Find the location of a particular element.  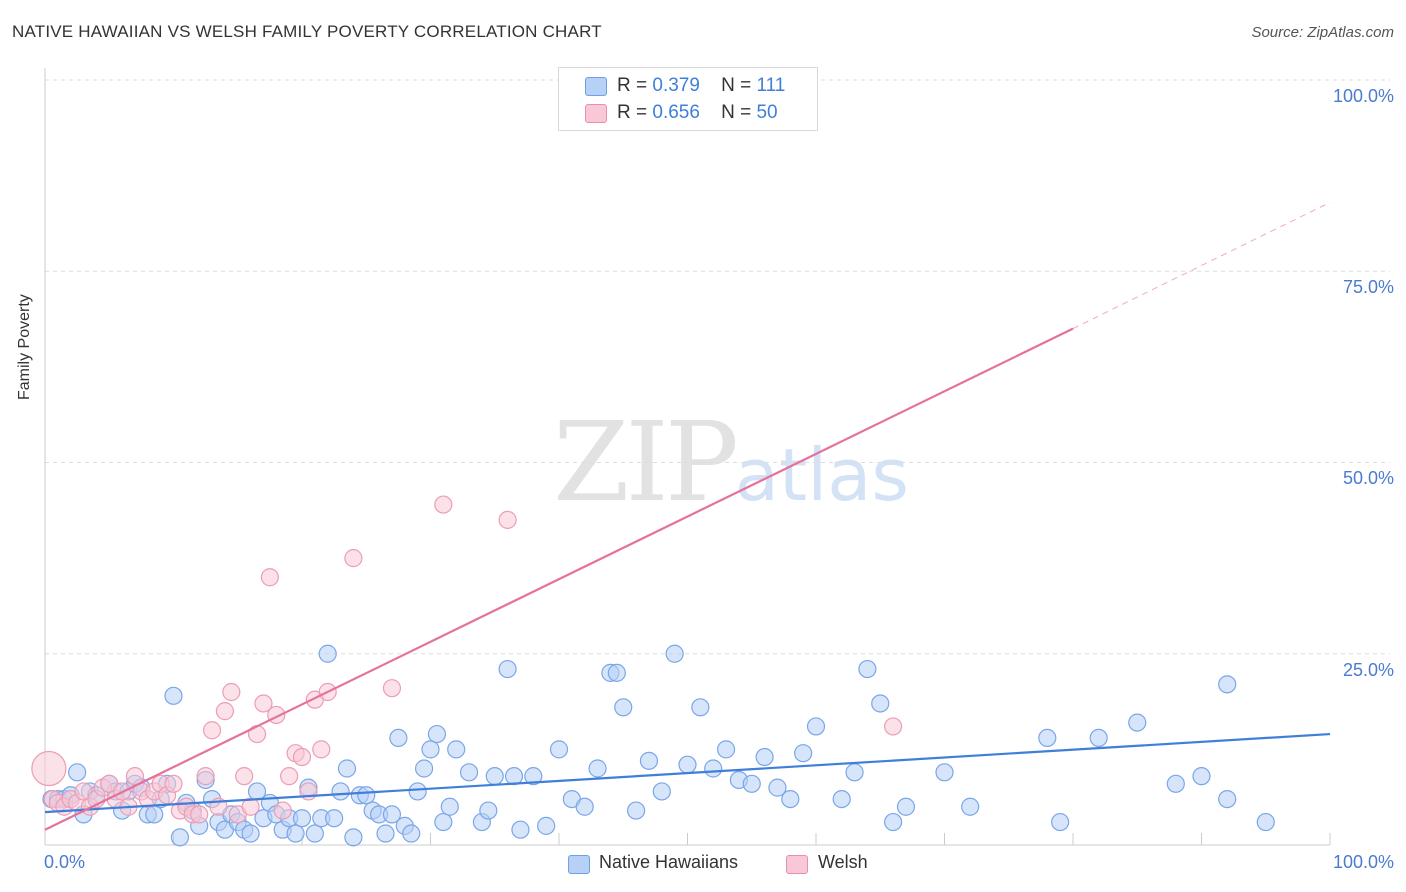

stats-row-native-hawaiians: R = 0.379 N = 111 is located at coordinates (701, 87).